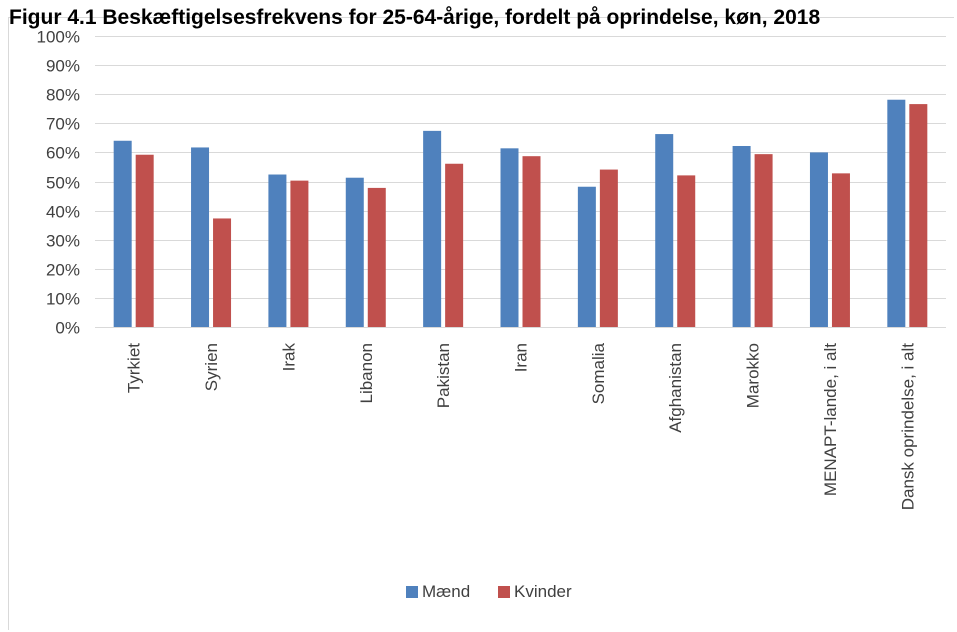  Describe the element at coordinates (753, 375) in the screenshot. I see `x-tick-label: Marokko` at that location.